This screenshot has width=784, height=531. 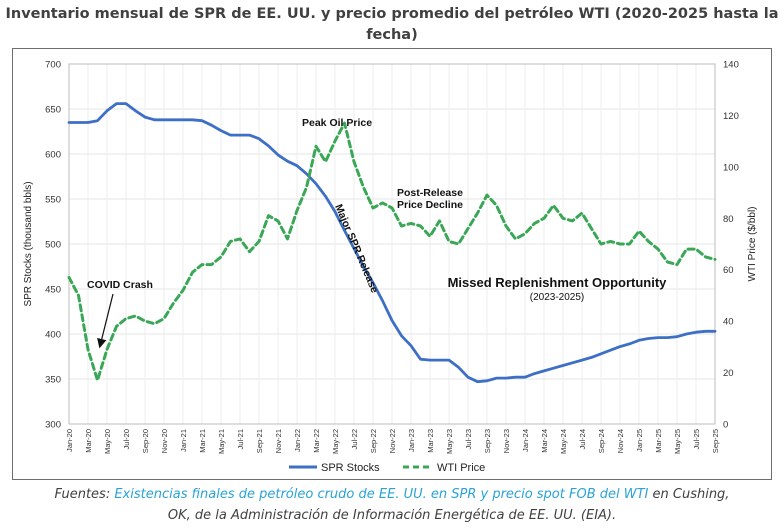 What do you see at coordinates (221, 441) in the screenshot?
I see `x-tick-label: May-21` at bounding box center [221, 441].